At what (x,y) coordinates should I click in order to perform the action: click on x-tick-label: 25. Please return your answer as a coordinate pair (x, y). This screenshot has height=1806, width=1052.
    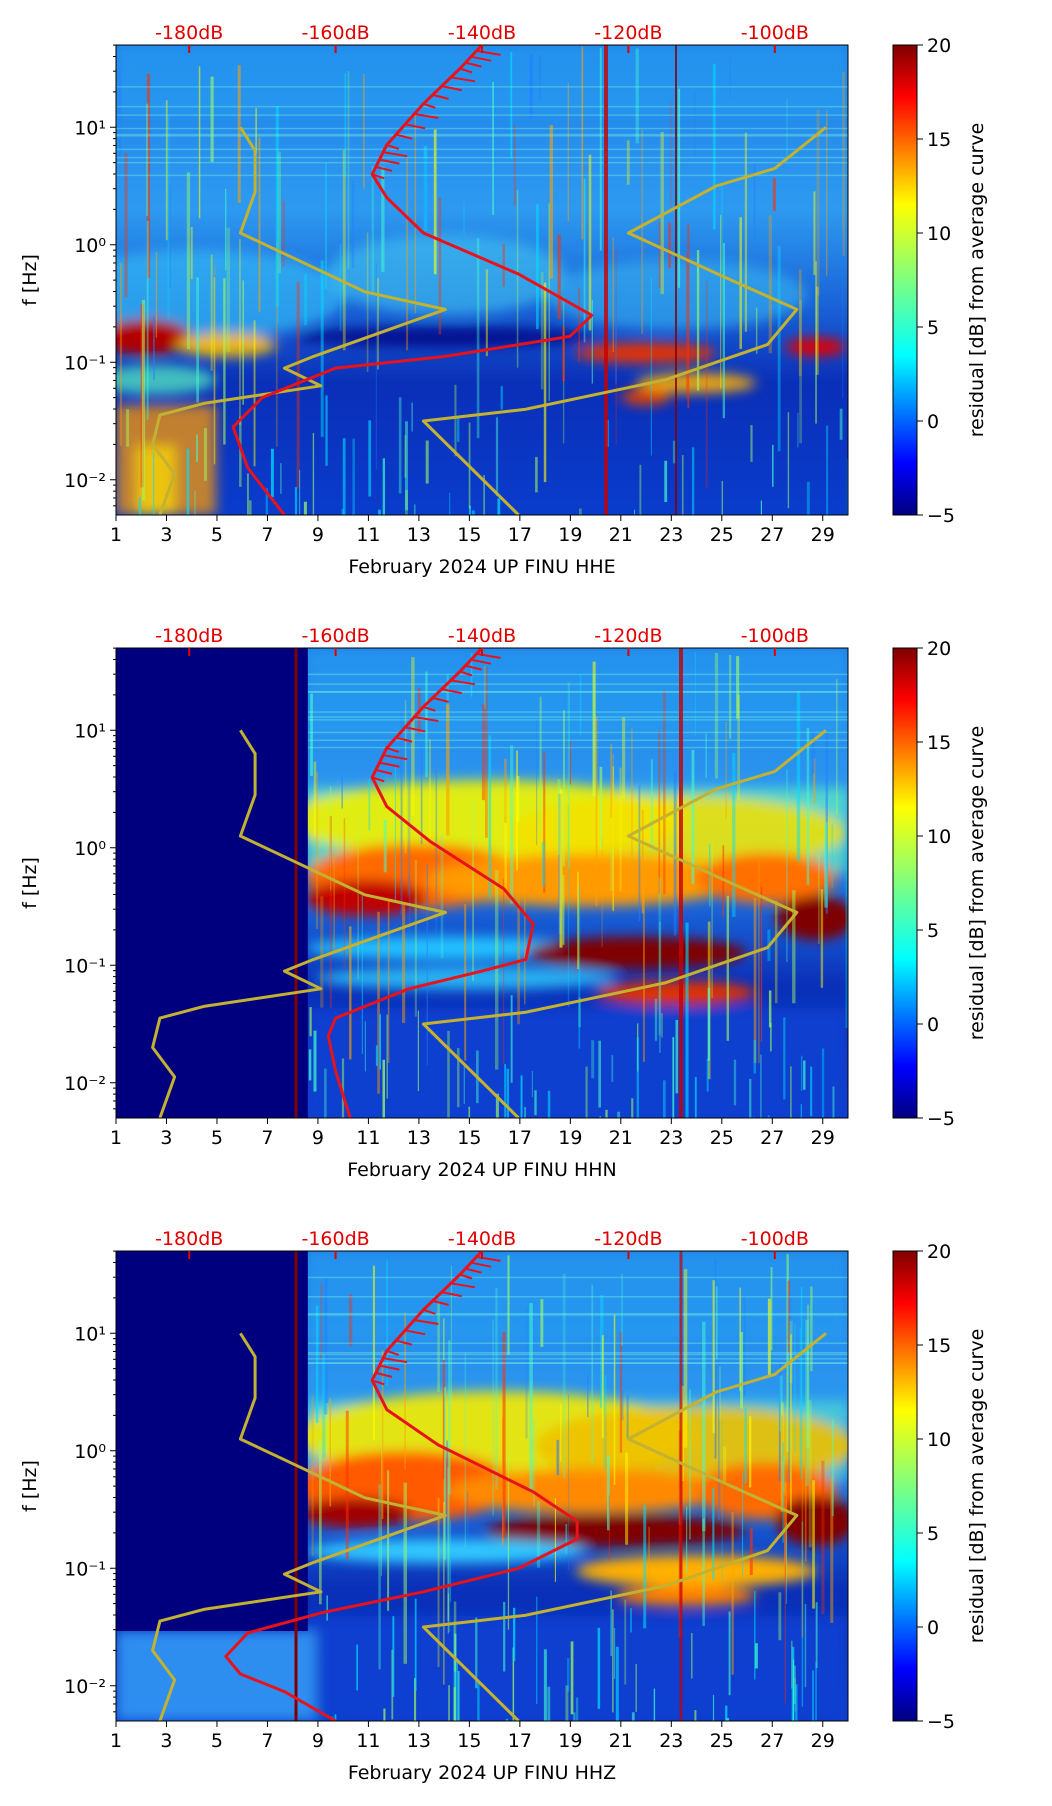
    Looking at the image, I should click on (722, 1138).